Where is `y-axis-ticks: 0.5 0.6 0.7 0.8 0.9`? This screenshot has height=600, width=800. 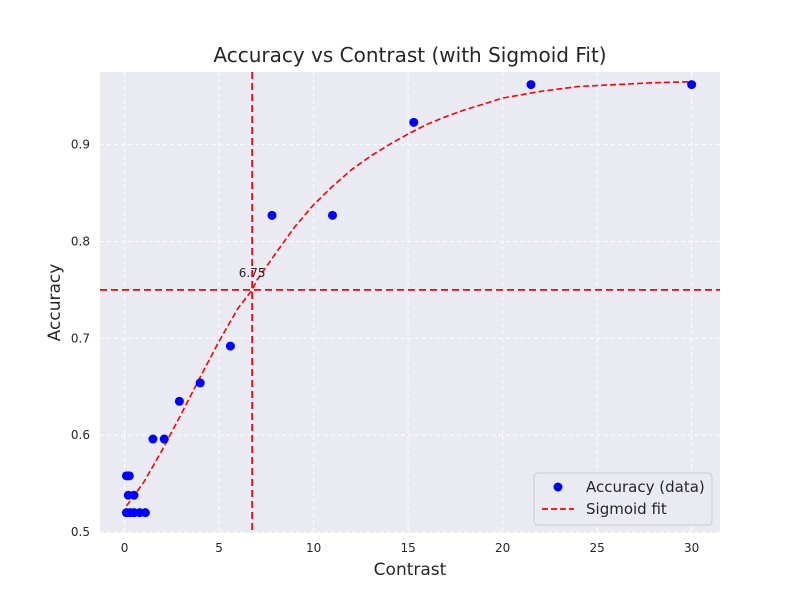 y-axis-ticks: 0.5 0.6 0.7 0.8 0.9 is located at coordinates (80, 338).